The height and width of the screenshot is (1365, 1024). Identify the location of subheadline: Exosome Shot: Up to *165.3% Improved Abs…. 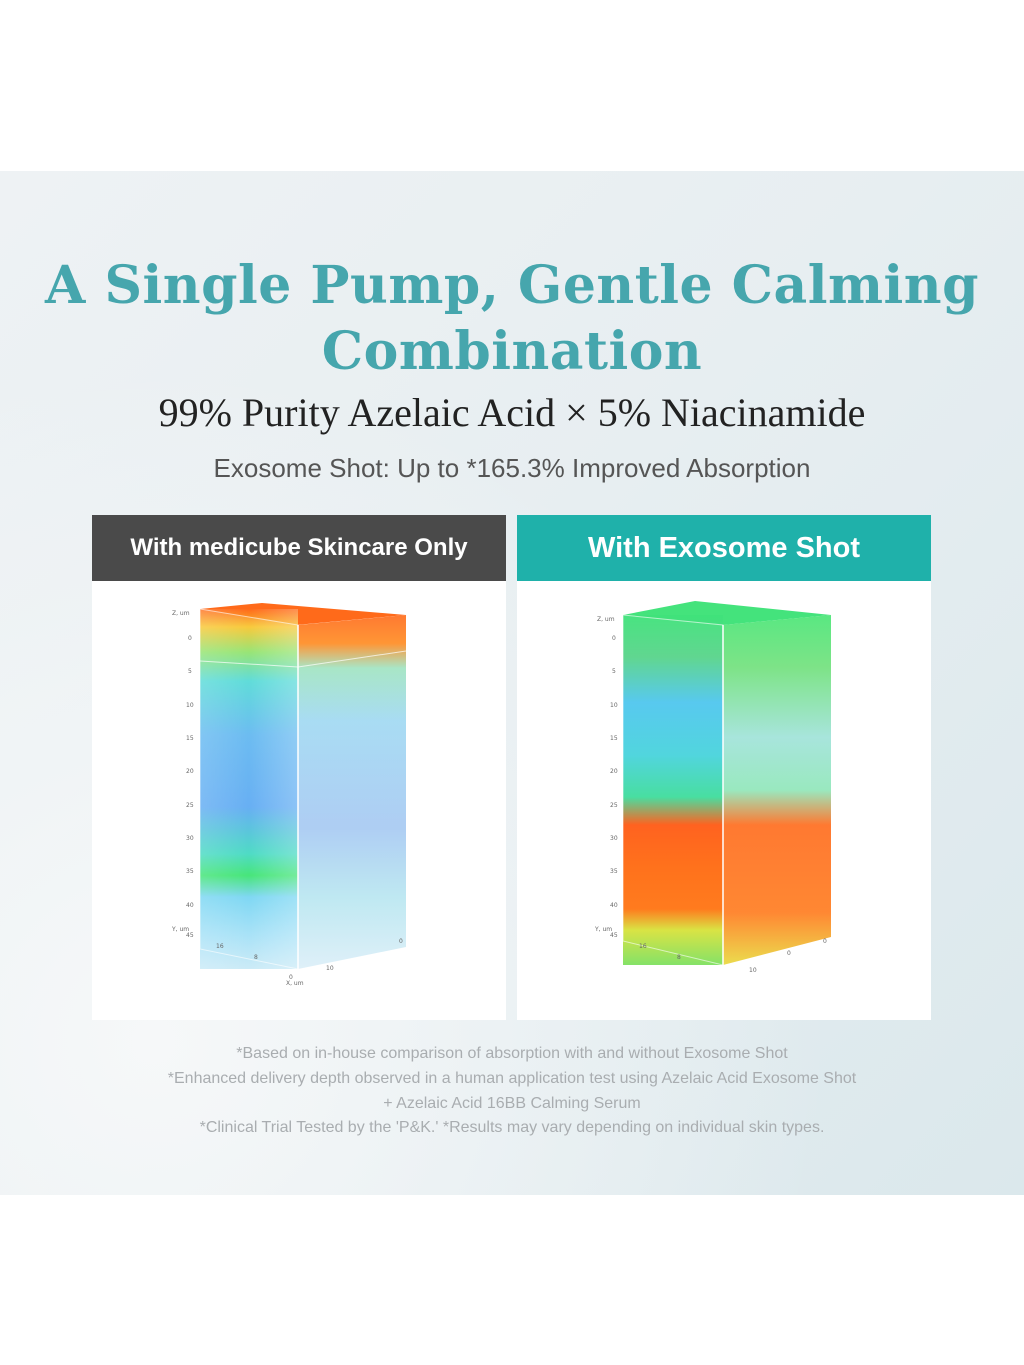
(512, 468).